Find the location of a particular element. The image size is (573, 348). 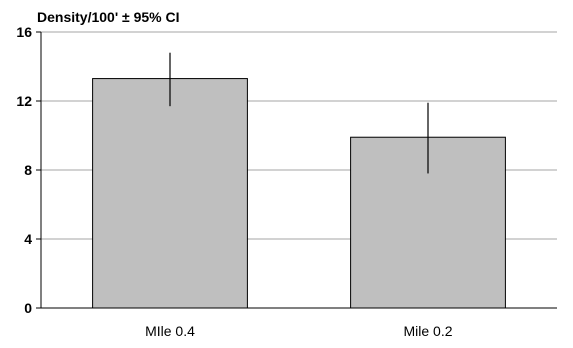

chart-title: Density/100' ± 95% CI is located at coordinates (108, 17).